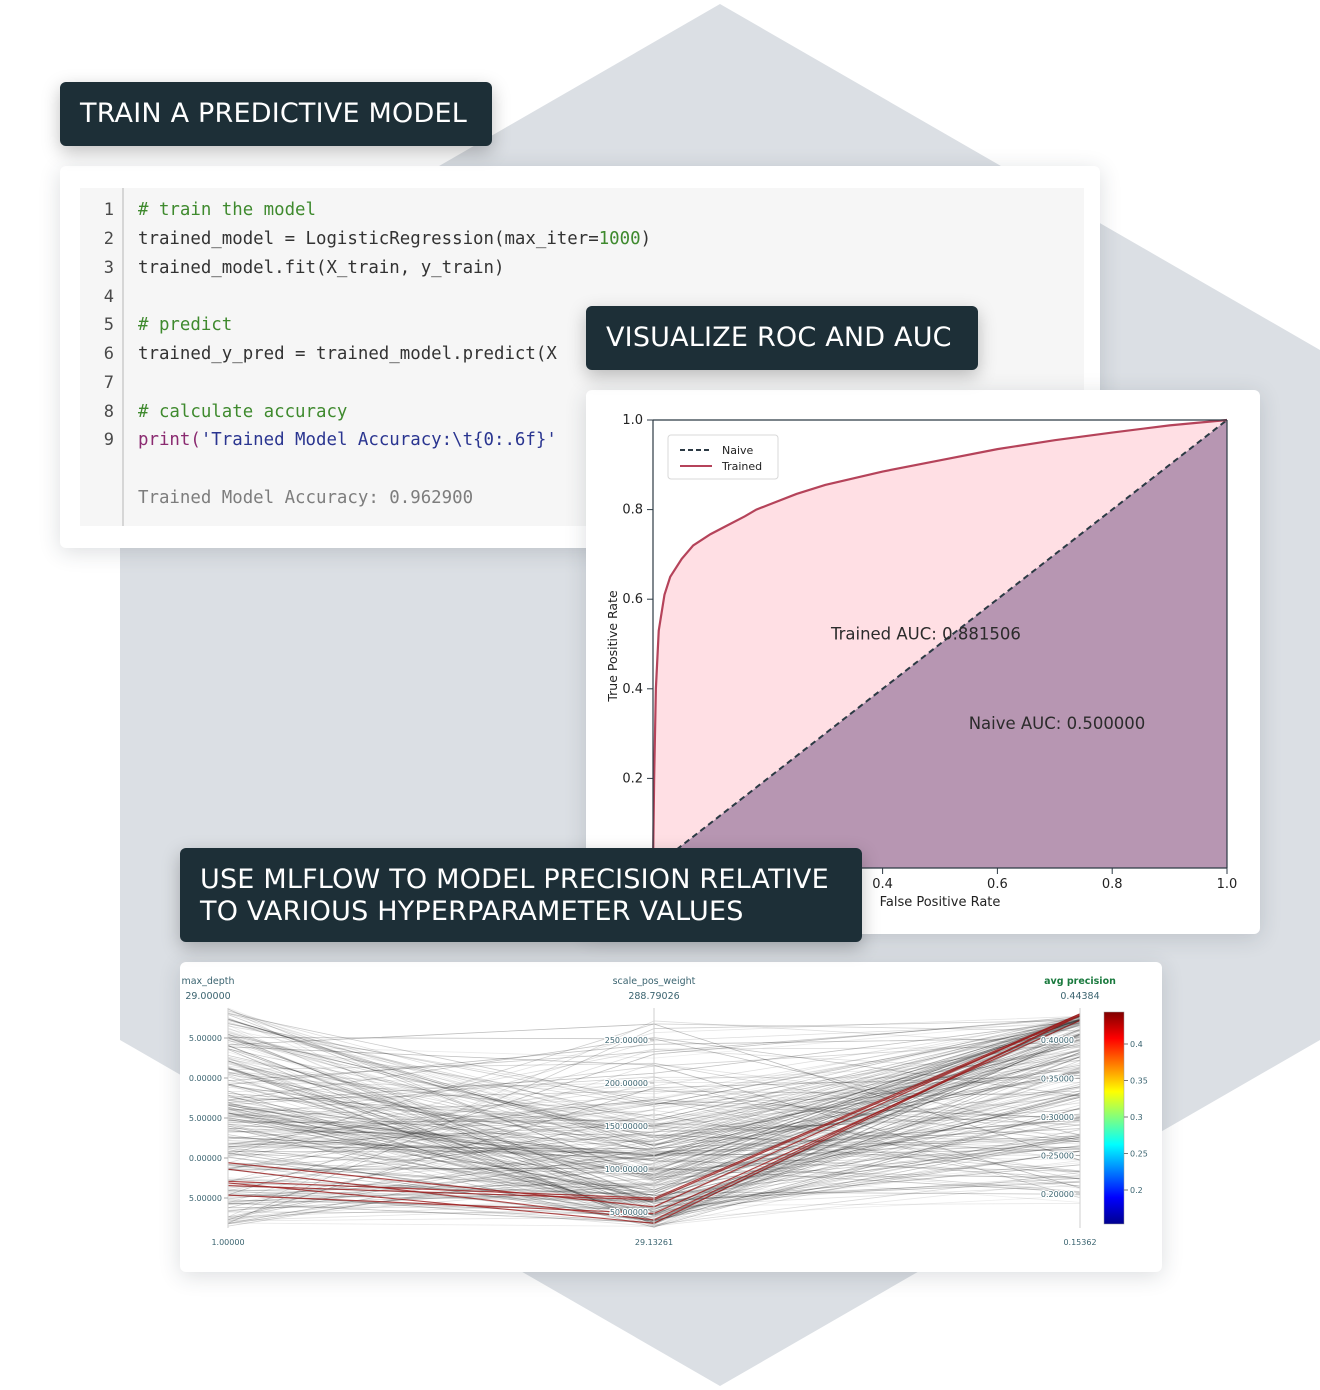  What do you see at coordinates (227, 1242) in the screenshot?
I see `pc-axis-bottom-label: 1.00000` at bounding box center [227, 1242].